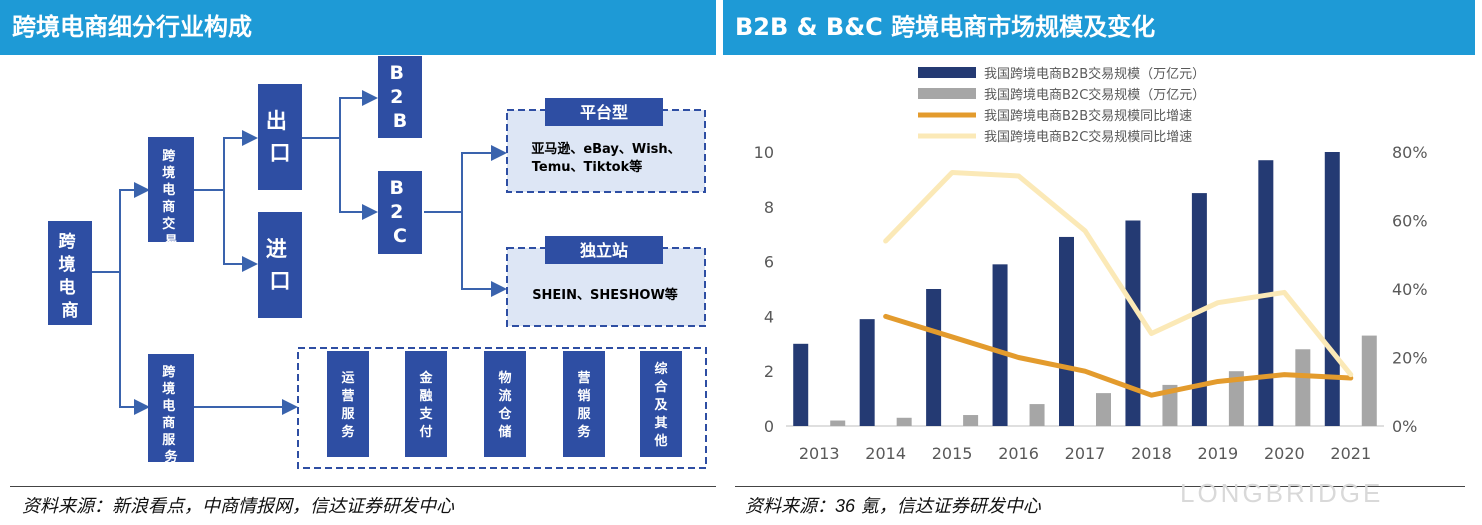 The image size is (1482, 525). I want to click on service-item-4: 综合及其他, so click(660, 405).